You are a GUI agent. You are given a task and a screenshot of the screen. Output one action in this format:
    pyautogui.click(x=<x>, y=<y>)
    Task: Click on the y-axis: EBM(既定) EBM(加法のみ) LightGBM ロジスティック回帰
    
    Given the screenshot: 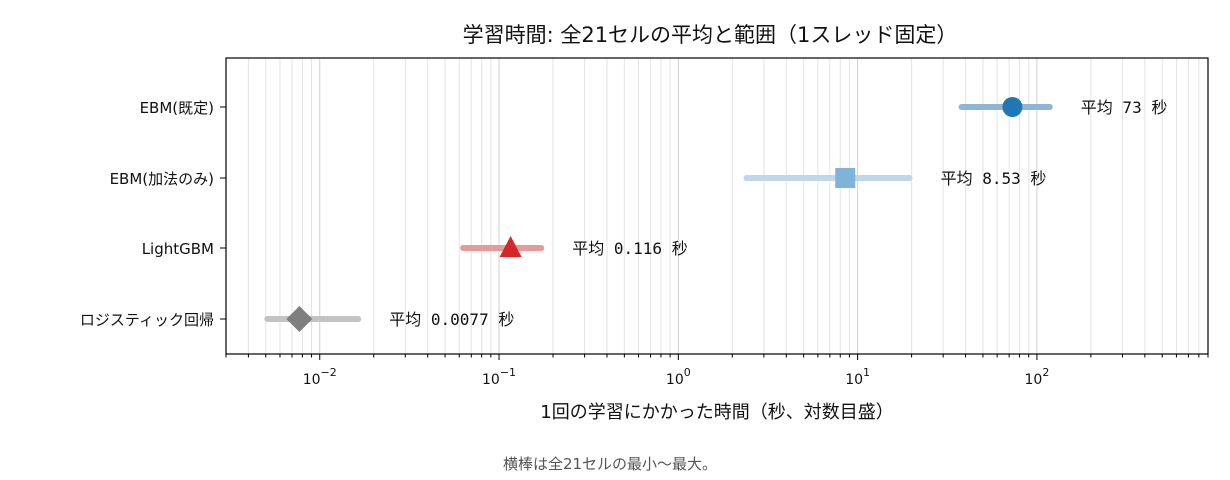 What is the action you would take?
    pyautogui.click(x=153, y=214)
    